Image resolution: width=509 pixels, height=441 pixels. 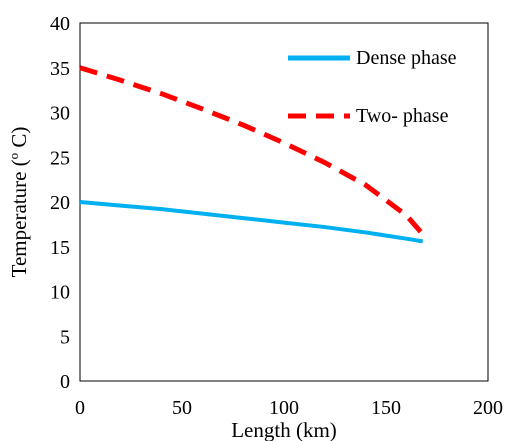 What do you see at coordinates (406, 58) in the screenshot?
I see `legend-label-dense-phase: Dense phase` at bounding box center [406, 58].